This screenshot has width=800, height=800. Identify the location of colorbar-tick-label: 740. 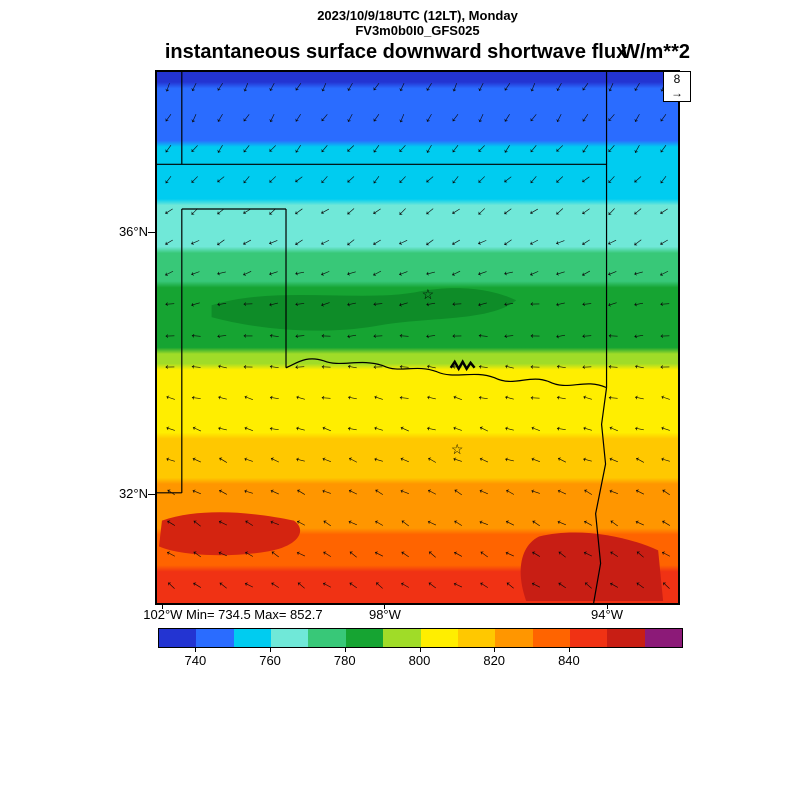
(195, 660).